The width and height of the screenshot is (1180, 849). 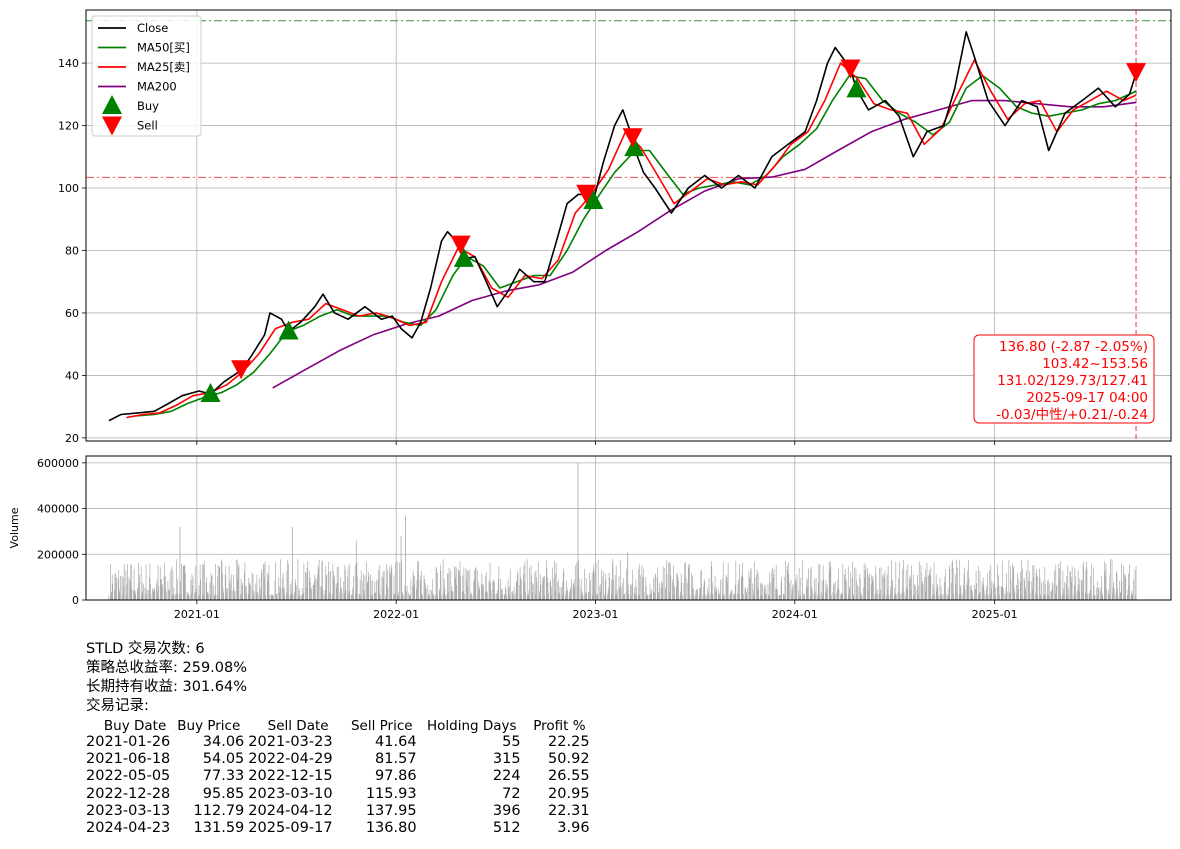 I want to click on y-tick-label: 80, so click(x=72, y=250).